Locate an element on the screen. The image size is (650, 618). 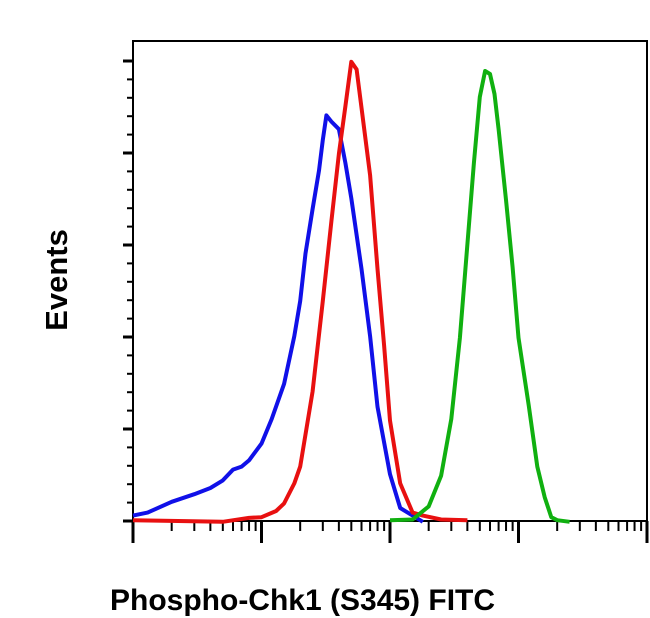
x-axis-label: Phospho-Chk1 (S345) FITC is located at coordinates (303, 600).